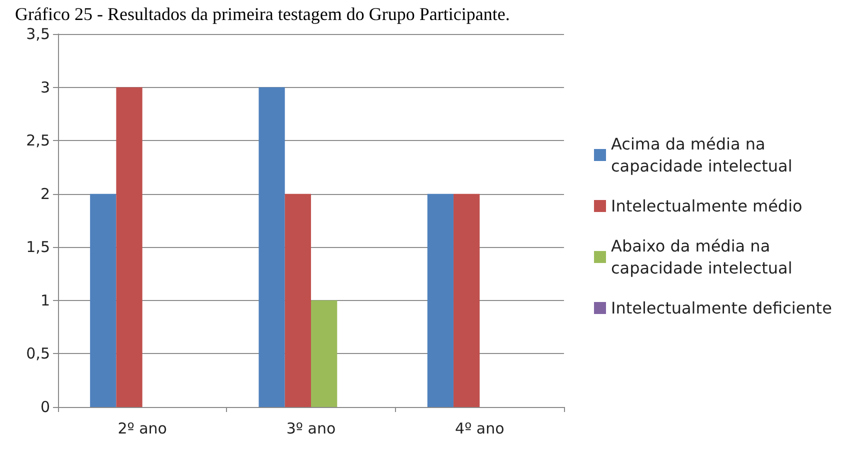 This screenshot has height=452, width=864. What do you see at coordinates (721, 308) in the screenshot?
I see `legend-label: Intelectualmente deficiente` at bounding box center [721, 308].